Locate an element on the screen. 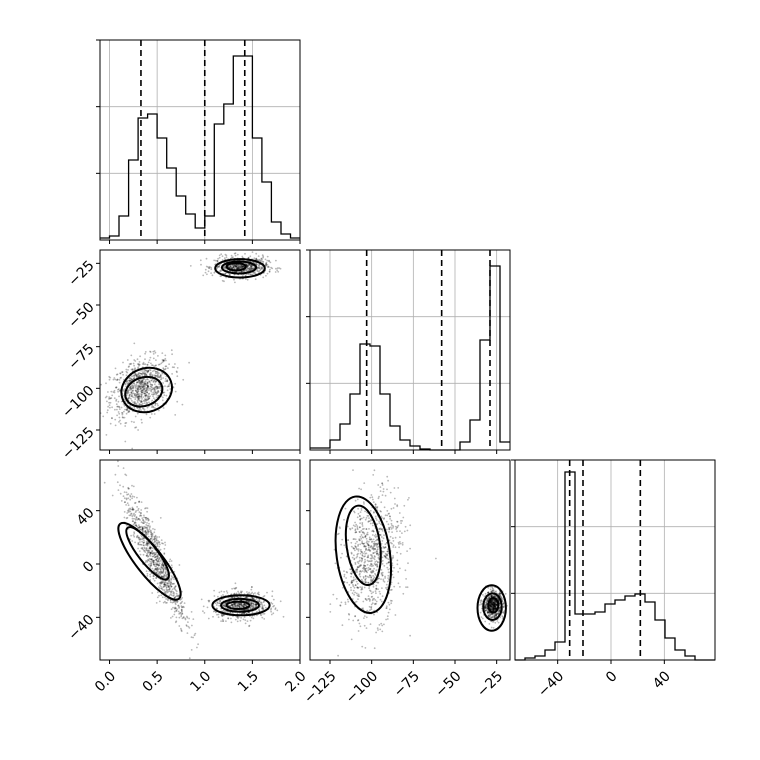 This screenshot has height=760, width=760. histogram-step-line is located at coordinates (200, 147).